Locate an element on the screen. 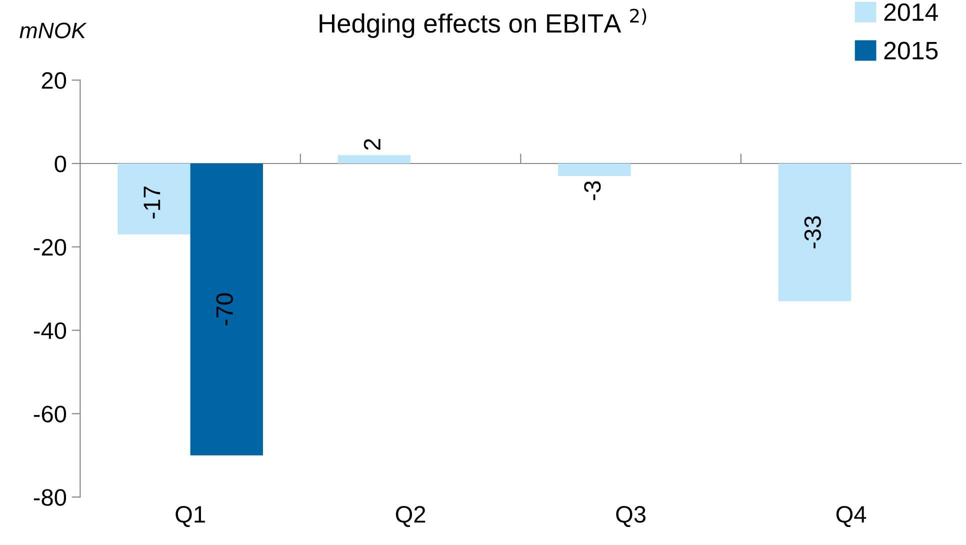 The width and height of the screenshot is (966, 545). data-label: 2 is located at coordinates (372, 144).